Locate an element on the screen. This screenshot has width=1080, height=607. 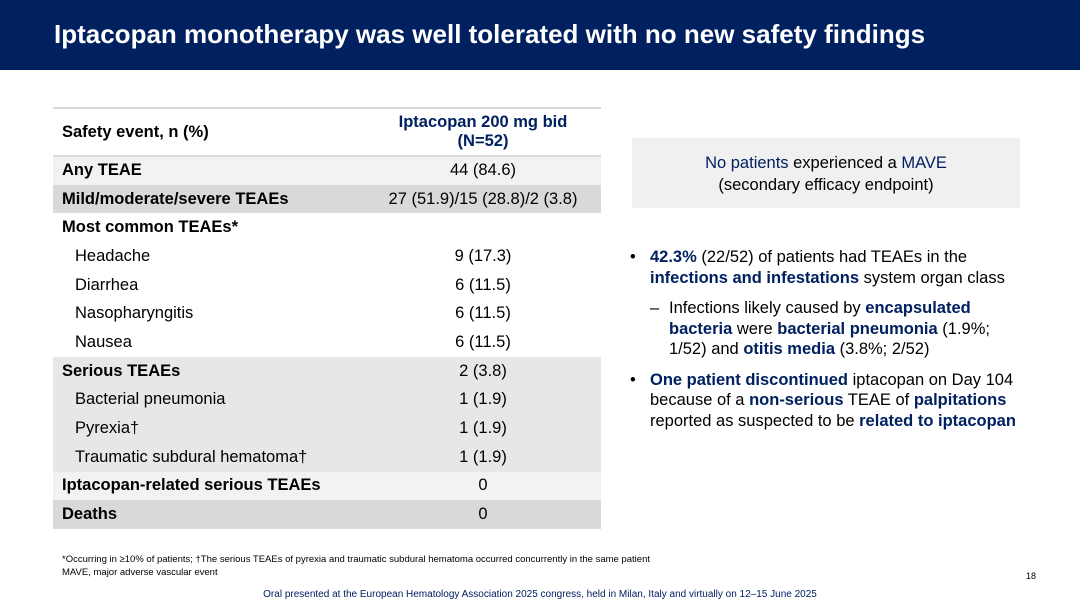
row-label: Headache is located at coordinates (113, 255).